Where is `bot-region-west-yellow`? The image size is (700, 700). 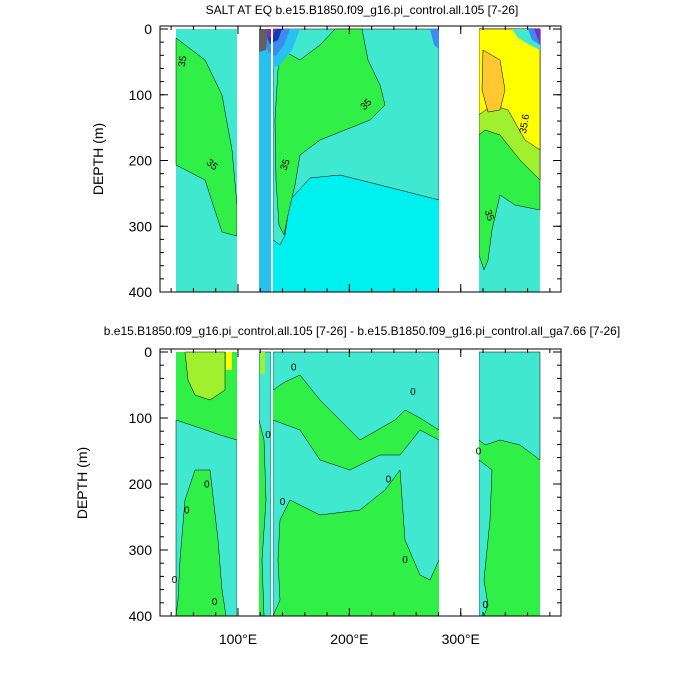 bot-region-west-yellow is located at coordinates (229, 361).